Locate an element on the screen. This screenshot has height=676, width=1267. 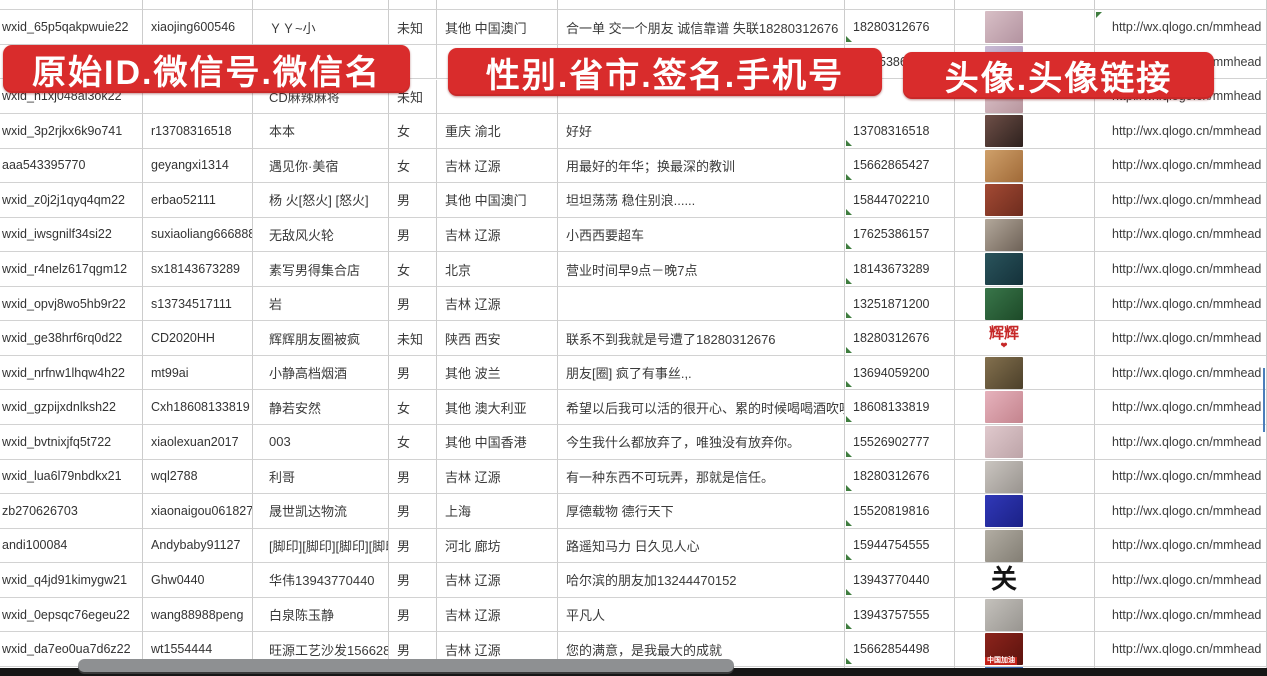
cell-wechat-name: CD麻辣麻将 is located at coordinates (321, 97).